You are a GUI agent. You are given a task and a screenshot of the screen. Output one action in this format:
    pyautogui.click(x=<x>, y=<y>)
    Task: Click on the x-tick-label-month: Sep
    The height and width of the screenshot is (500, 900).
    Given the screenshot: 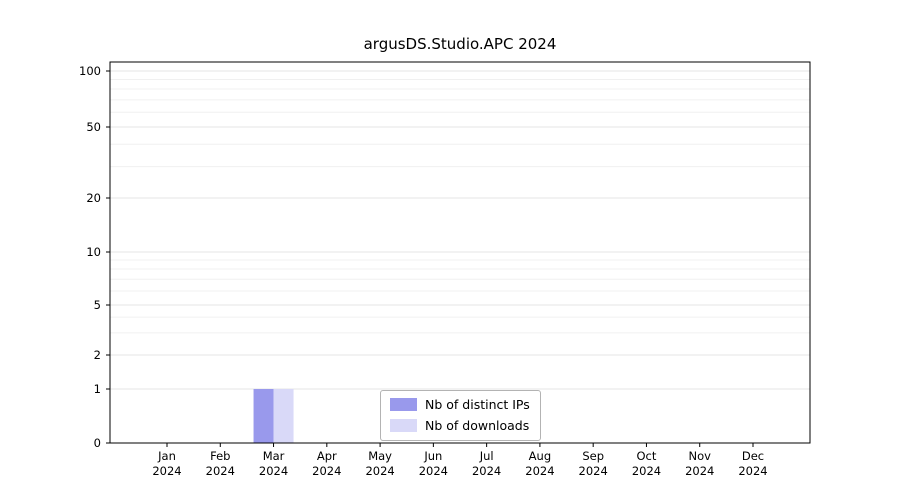 What is the action you would take?
    pyautogui.click(x=593, y=456)
    